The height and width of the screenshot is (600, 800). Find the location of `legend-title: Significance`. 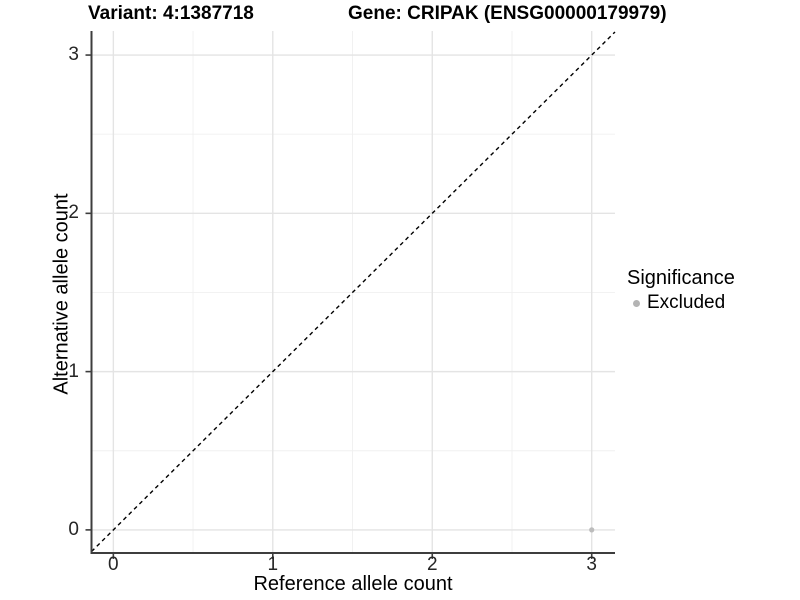

legend-title: Significance is located at coordinates (681, 278).